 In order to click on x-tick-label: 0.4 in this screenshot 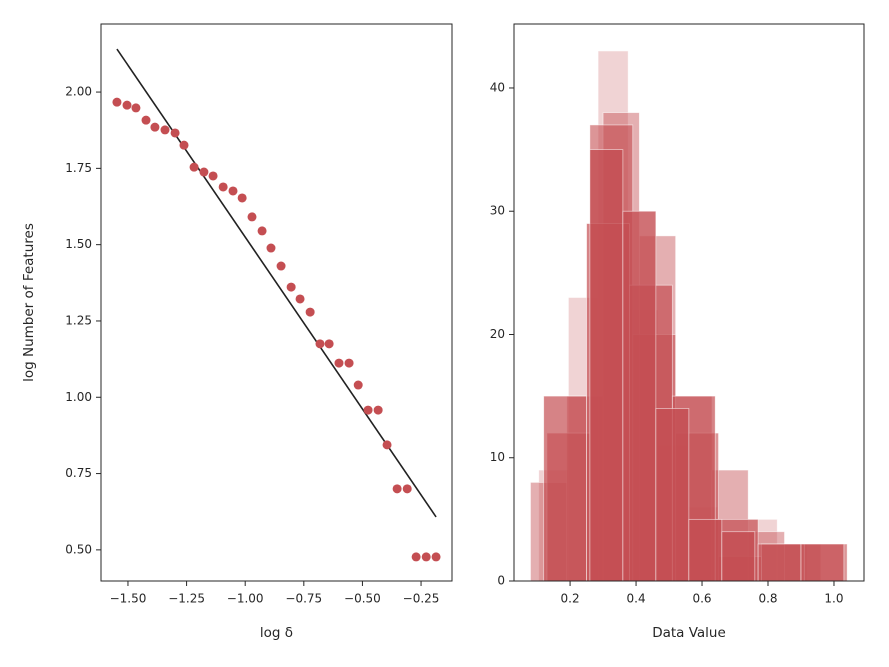, I will do `click(636, 599)`.